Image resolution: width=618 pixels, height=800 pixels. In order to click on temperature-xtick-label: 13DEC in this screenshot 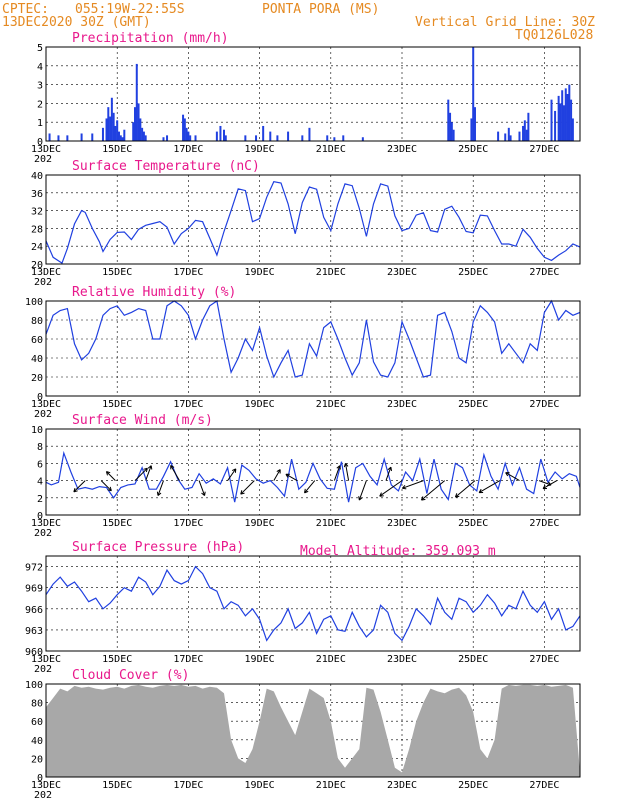, I will do `click(46, 272)`.